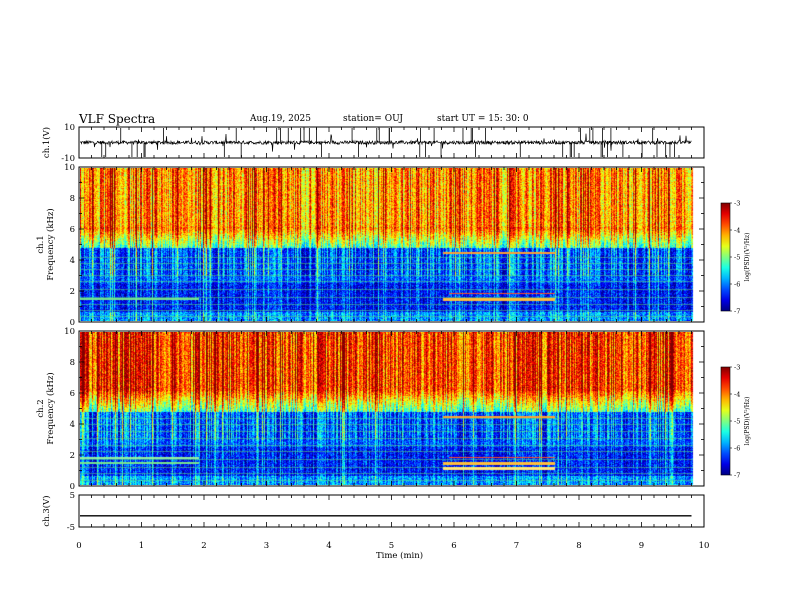  Describe the element at coordinates (68, 159) in the screenshot. I see `y-tick-label: -10` at that location.